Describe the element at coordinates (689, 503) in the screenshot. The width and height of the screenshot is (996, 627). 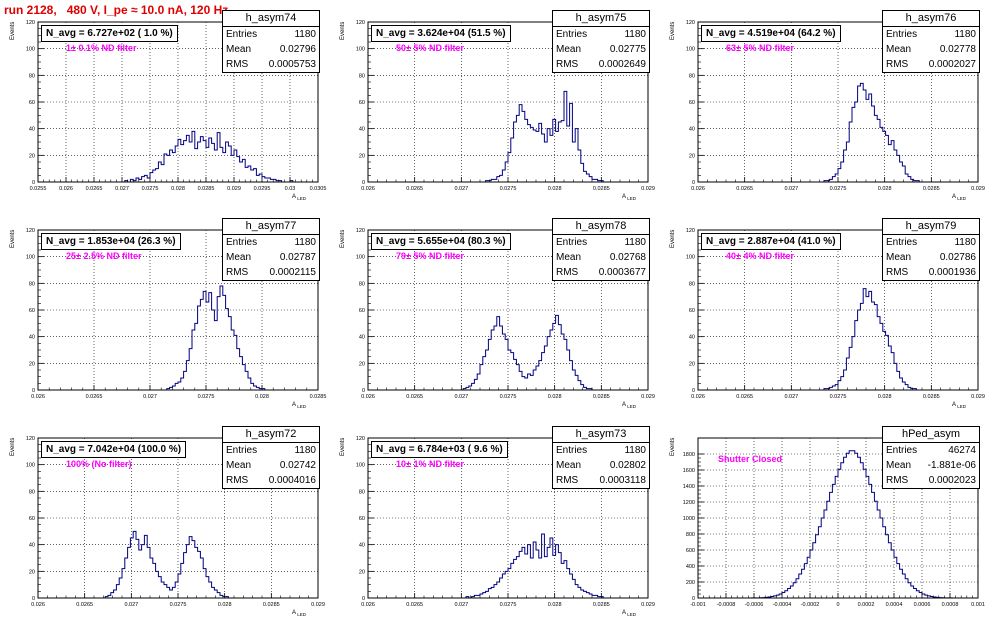
I see `y-tick-label: 1200` at that location.